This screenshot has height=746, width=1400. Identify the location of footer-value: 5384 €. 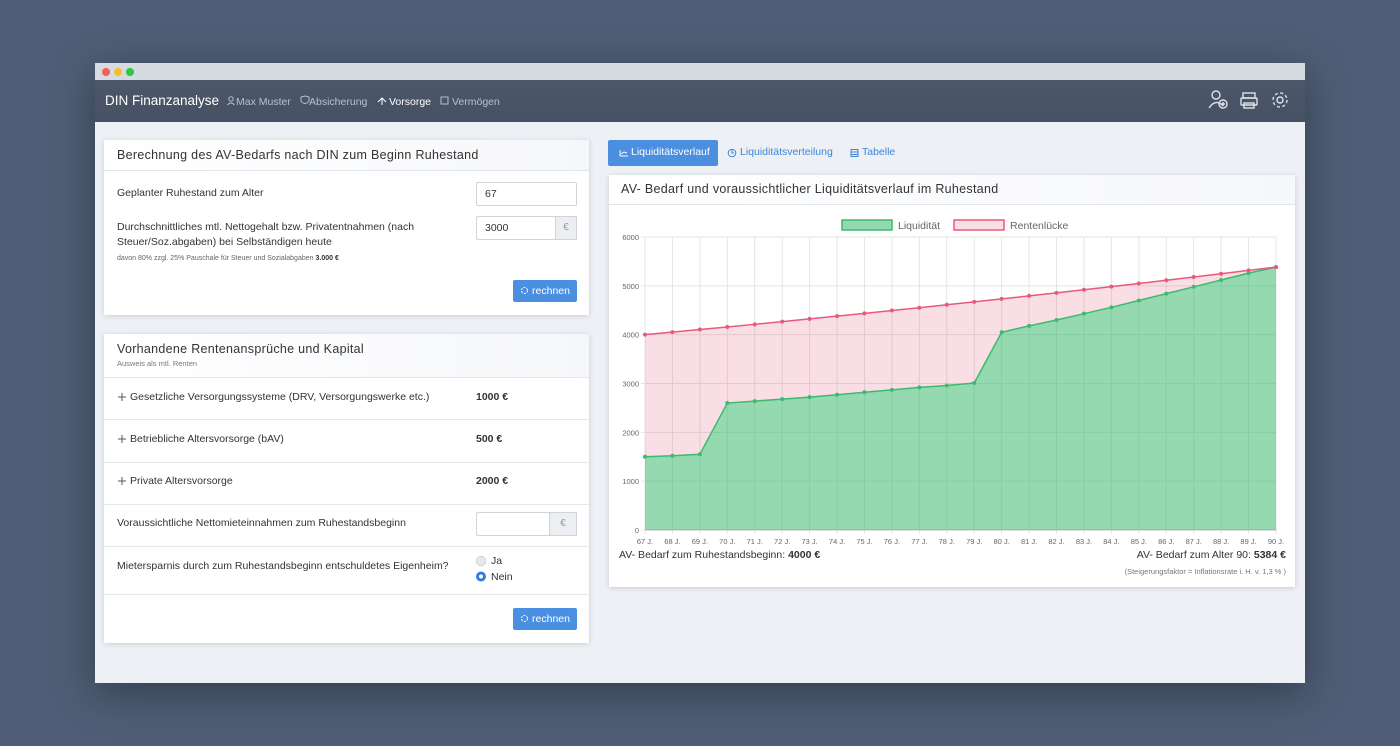
(1269, 555).